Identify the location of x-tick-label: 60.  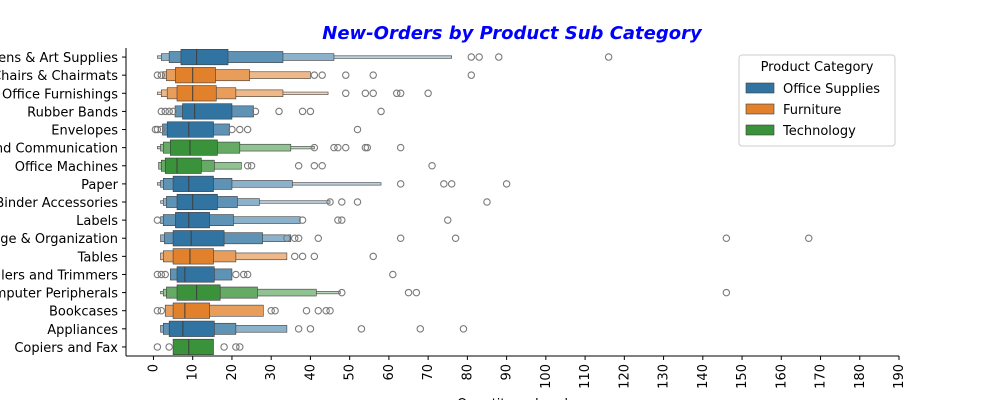
(389, 372).